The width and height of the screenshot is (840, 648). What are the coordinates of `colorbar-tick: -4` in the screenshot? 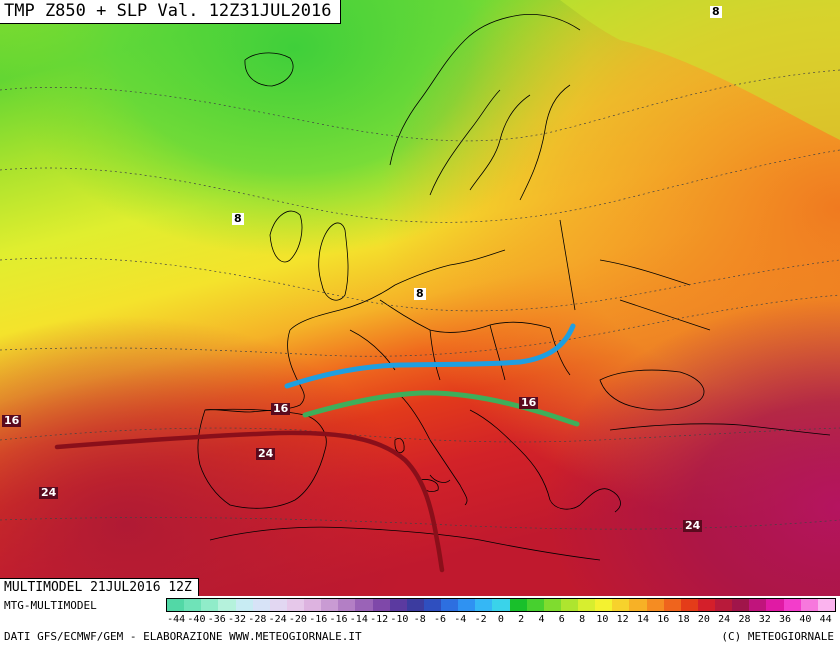 It's located at (460, 619).